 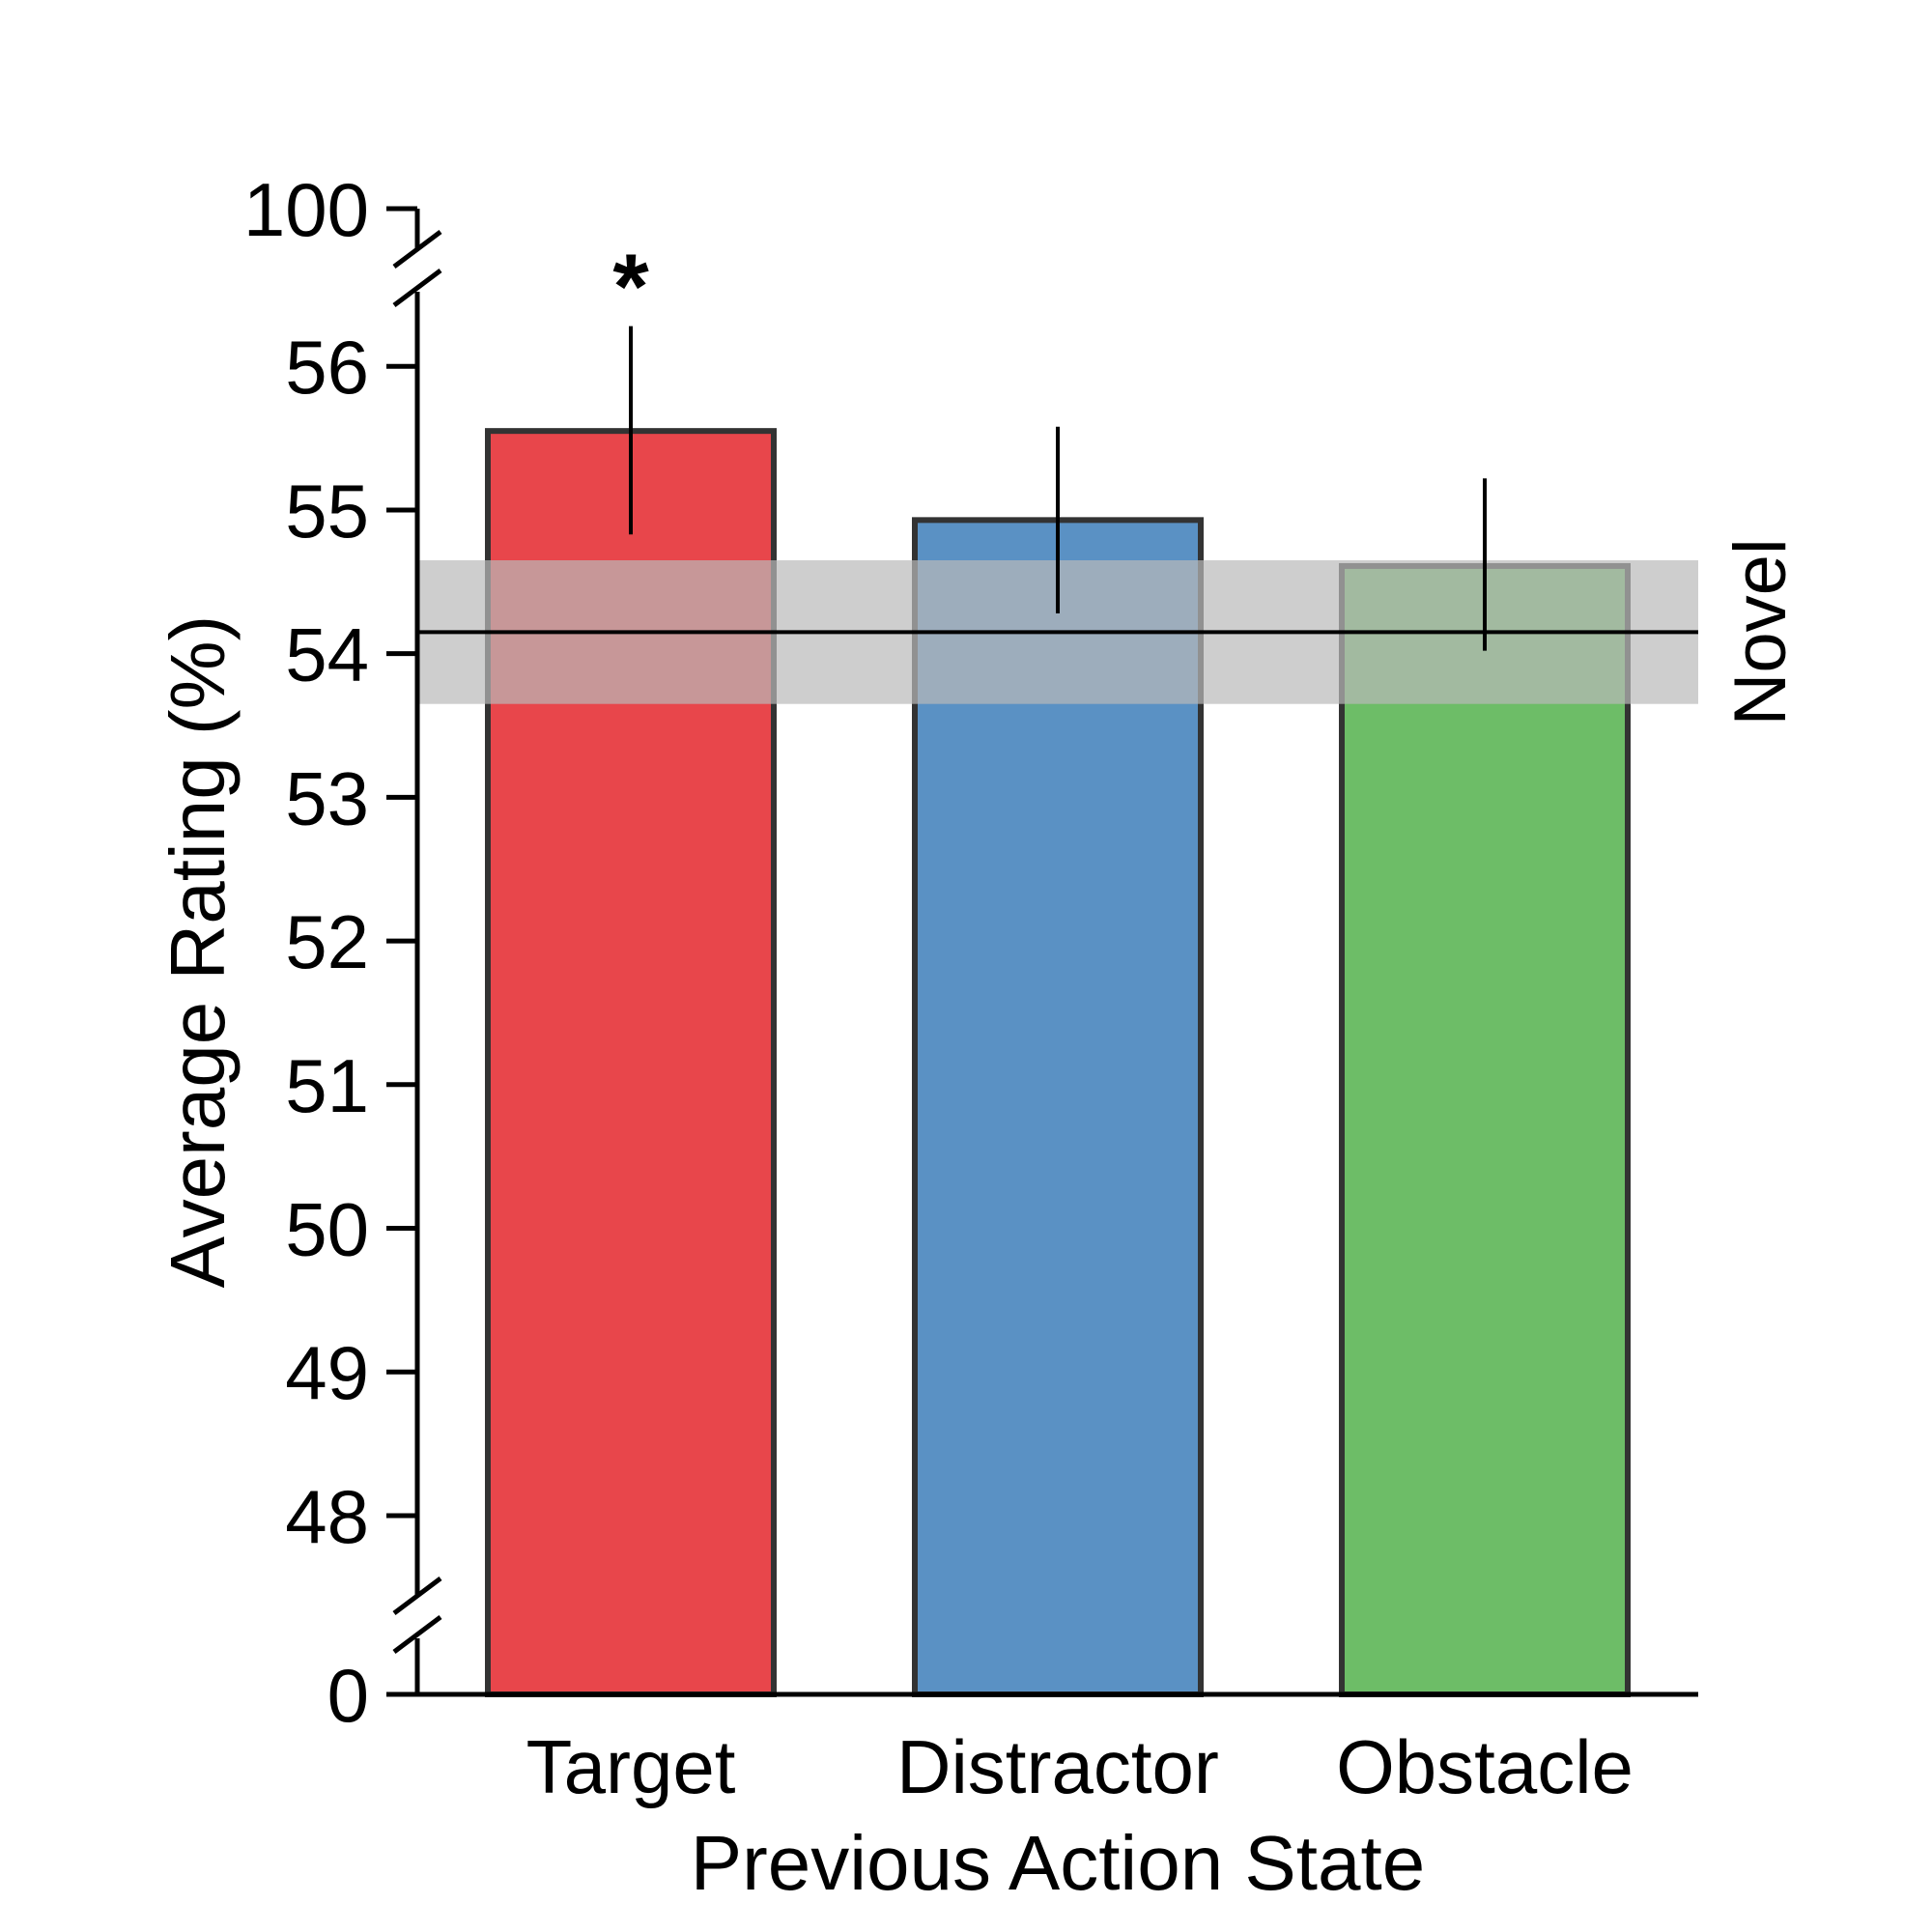 I want to click on bar-obstacle, so click(x=1485, y=1129).